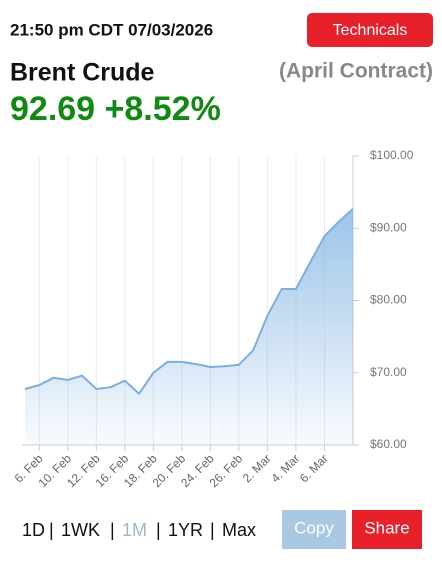 This screenshot has width=442, height=569. What do you see at coordinates (82, 73) in the screenshot?
I see `title: Brent Crude` at bounding box center [82, 73].